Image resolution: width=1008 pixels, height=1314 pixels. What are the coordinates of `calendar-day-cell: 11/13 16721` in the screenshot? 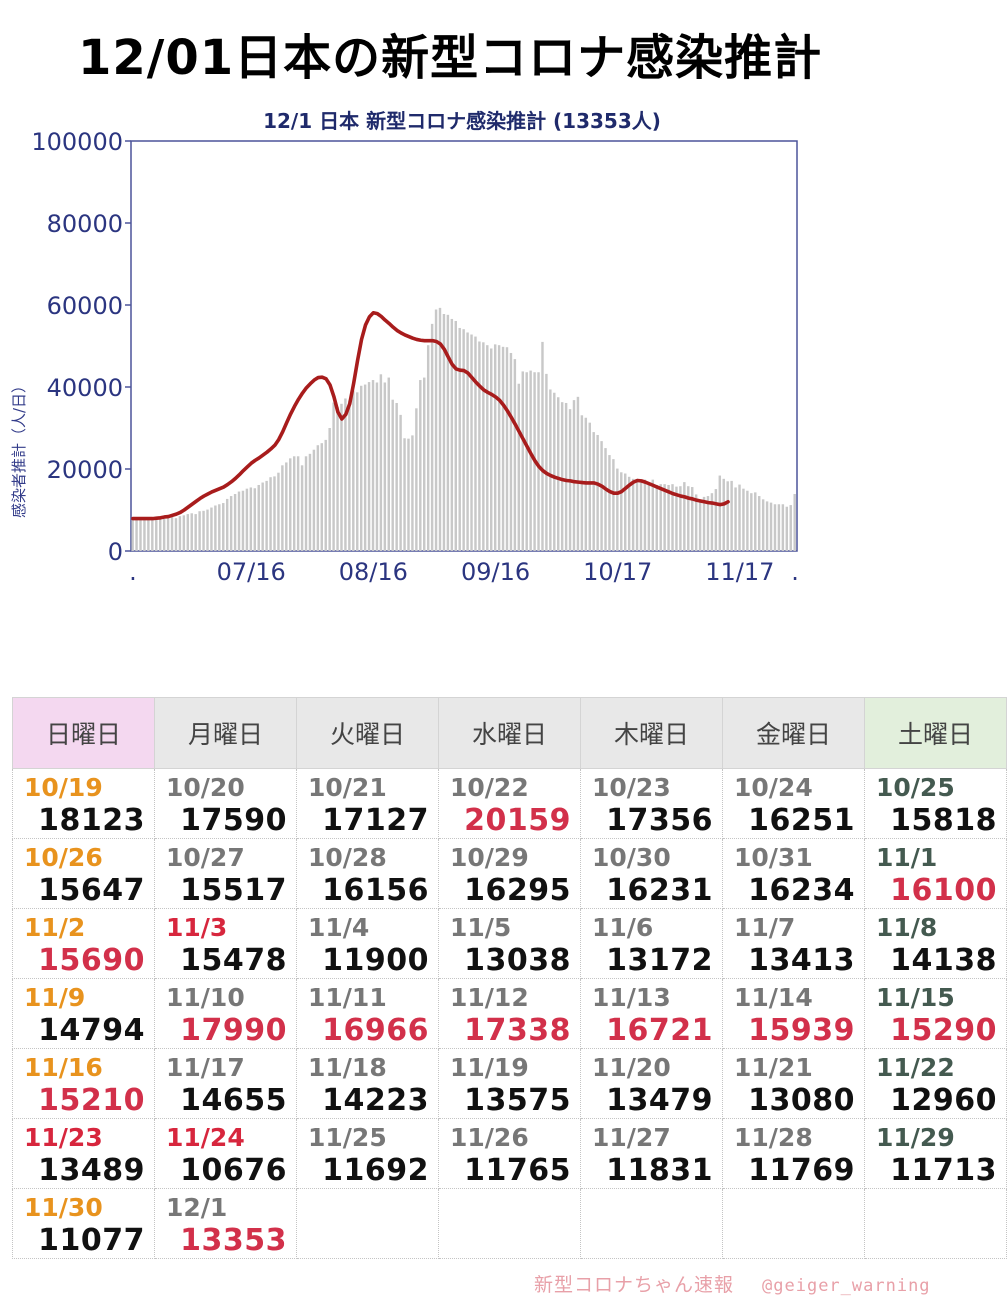 It's located at (651, 1013).